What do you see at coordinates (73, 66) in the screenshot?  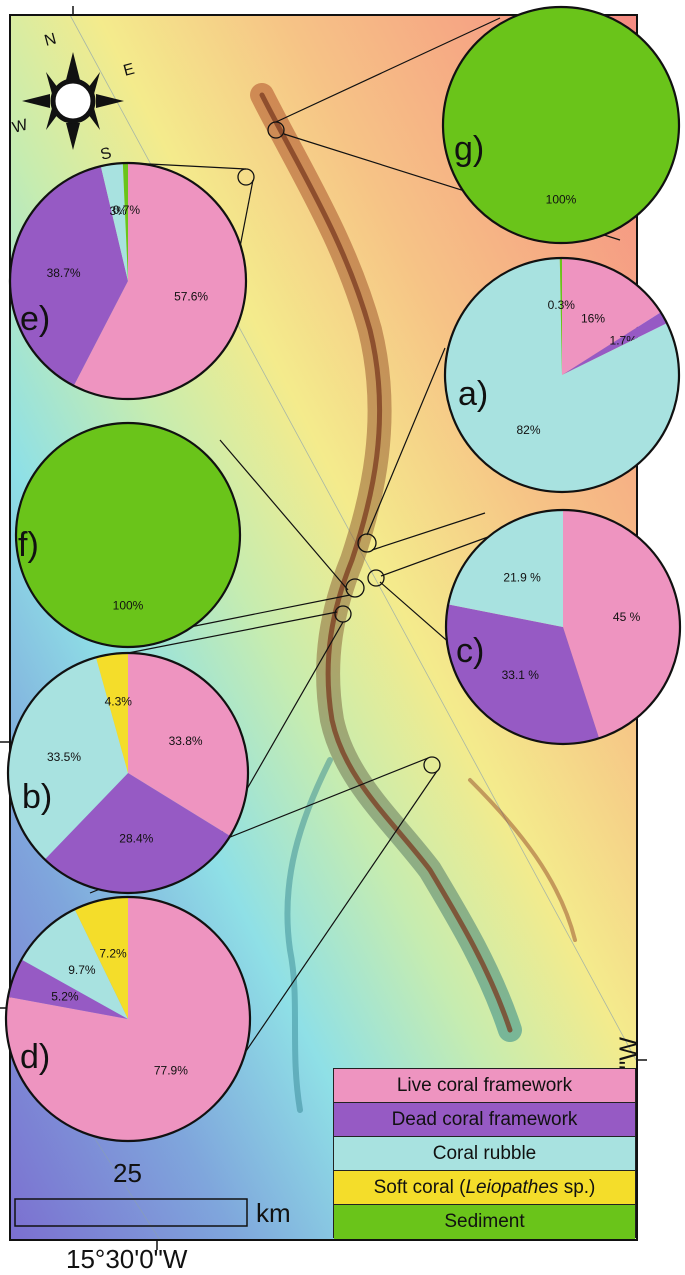 I see `compass-north-point` at bounding box center [73, 66].